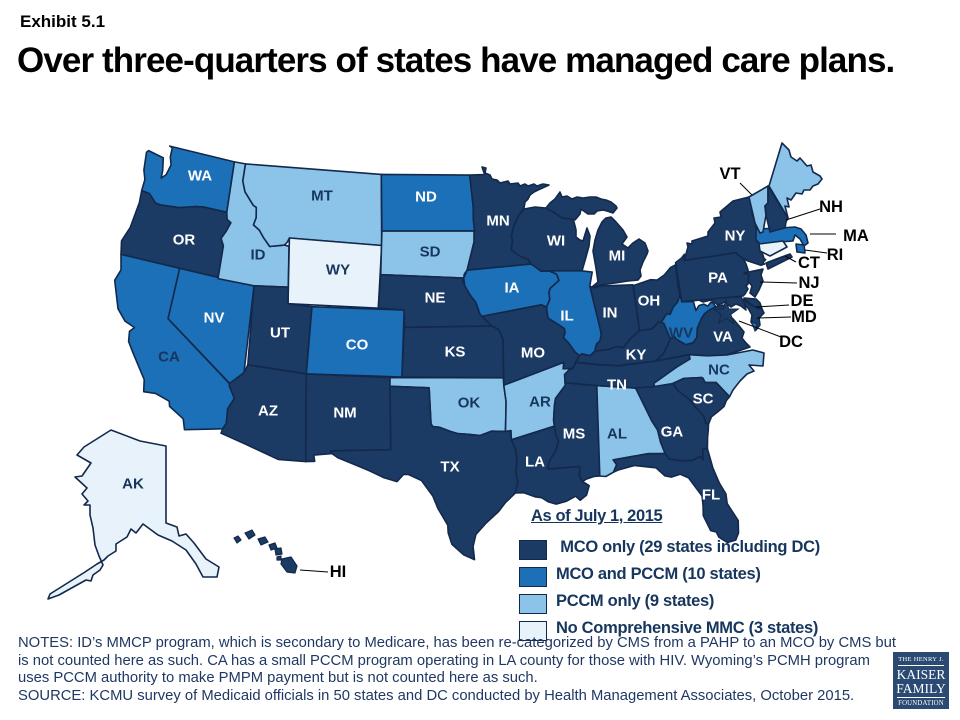 This screenshot has width=960, height=720. Describe the element at coordinates (617, 434) in the screenshot. I see `svg-text: AL` at that location.